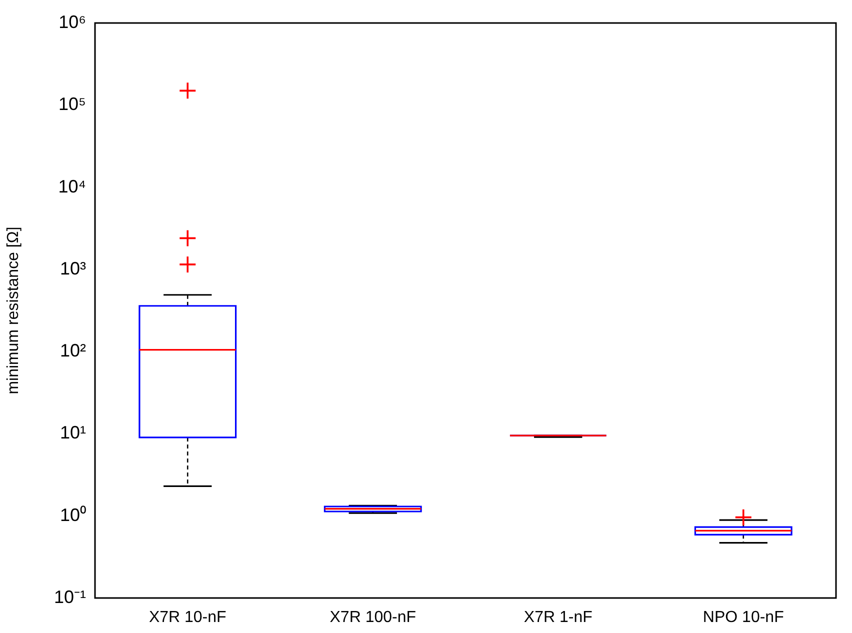 The image size is (852, 633). Describe the element at coordinates (73, 432) in the screenshot. I see `y-tick-label: 10¹` at that location.